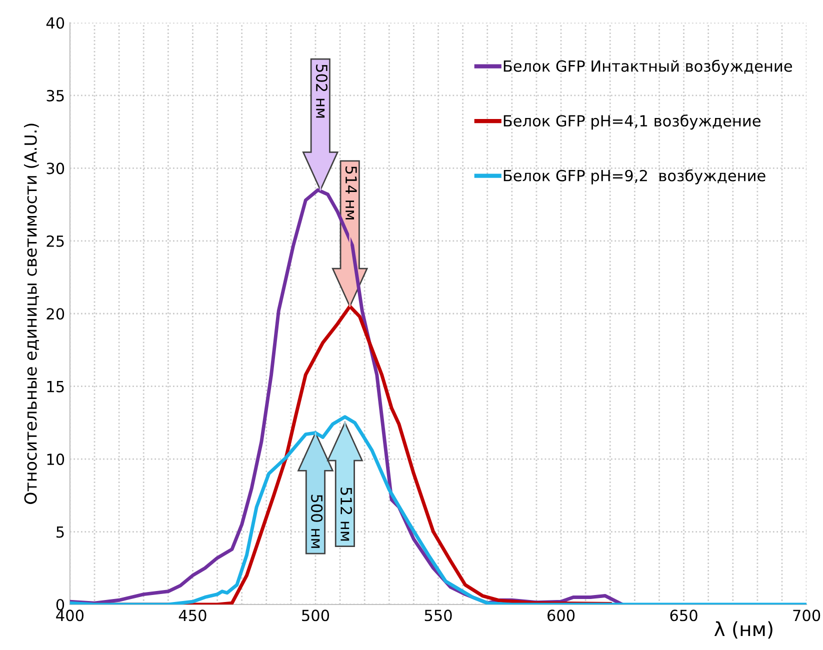 The image size is (823, 650). What do you see at coordinates (438, 616) in the screenshot?
I see `x-tick-label: 550` at bounding box center [438, 616].